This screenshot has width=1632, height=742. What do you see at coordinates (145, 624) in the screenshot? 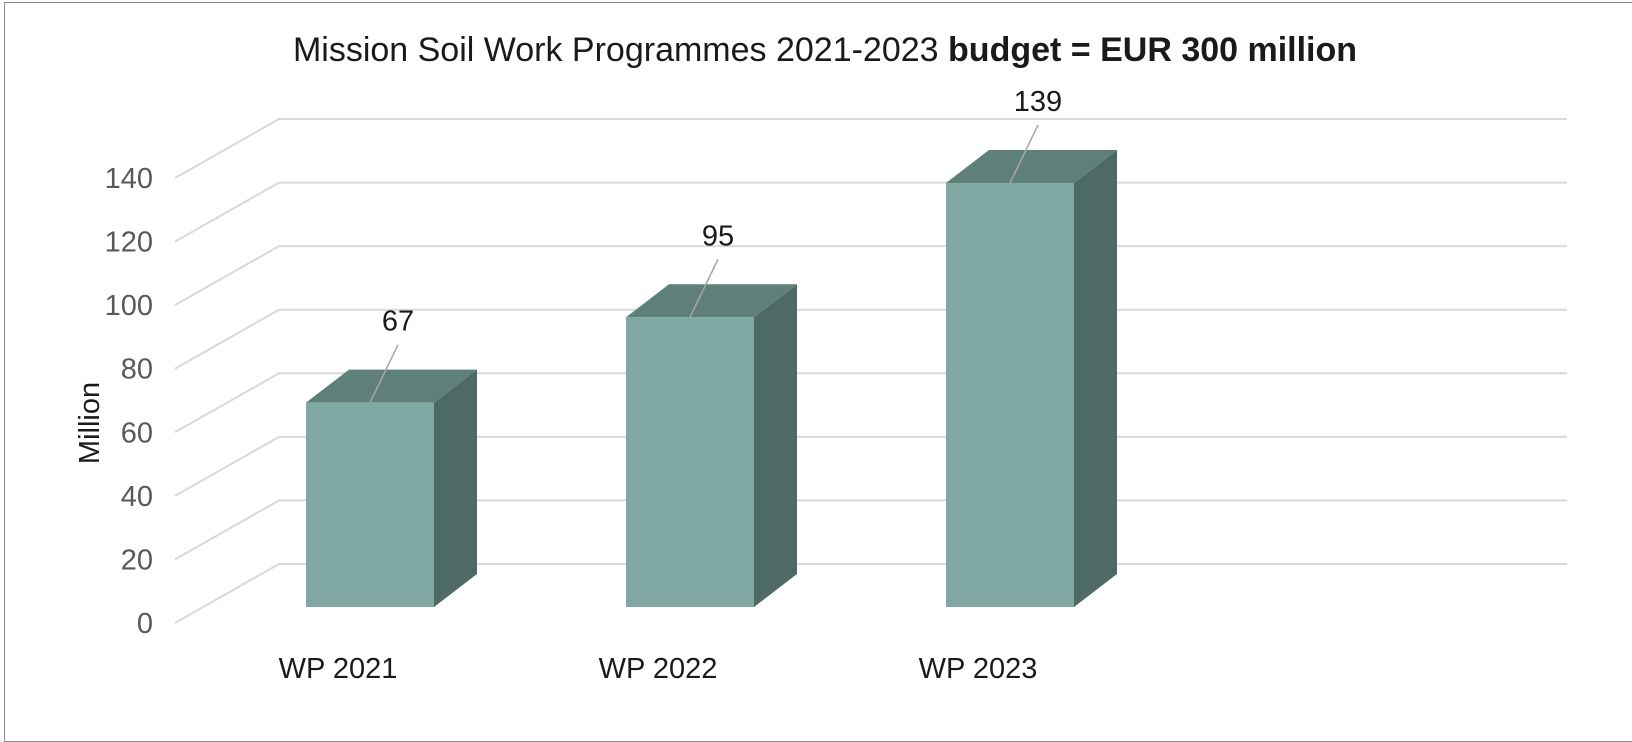
I see `y-tick-label-0: 0` at bounding box center [145, 624].